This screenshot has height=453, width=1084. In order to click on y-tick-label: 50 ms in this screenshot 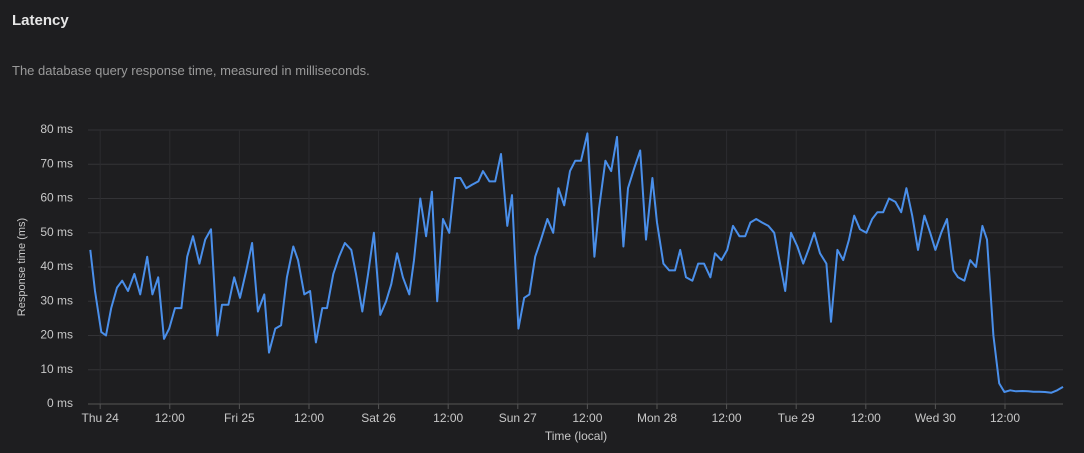, I will do `click(56, 232)`.